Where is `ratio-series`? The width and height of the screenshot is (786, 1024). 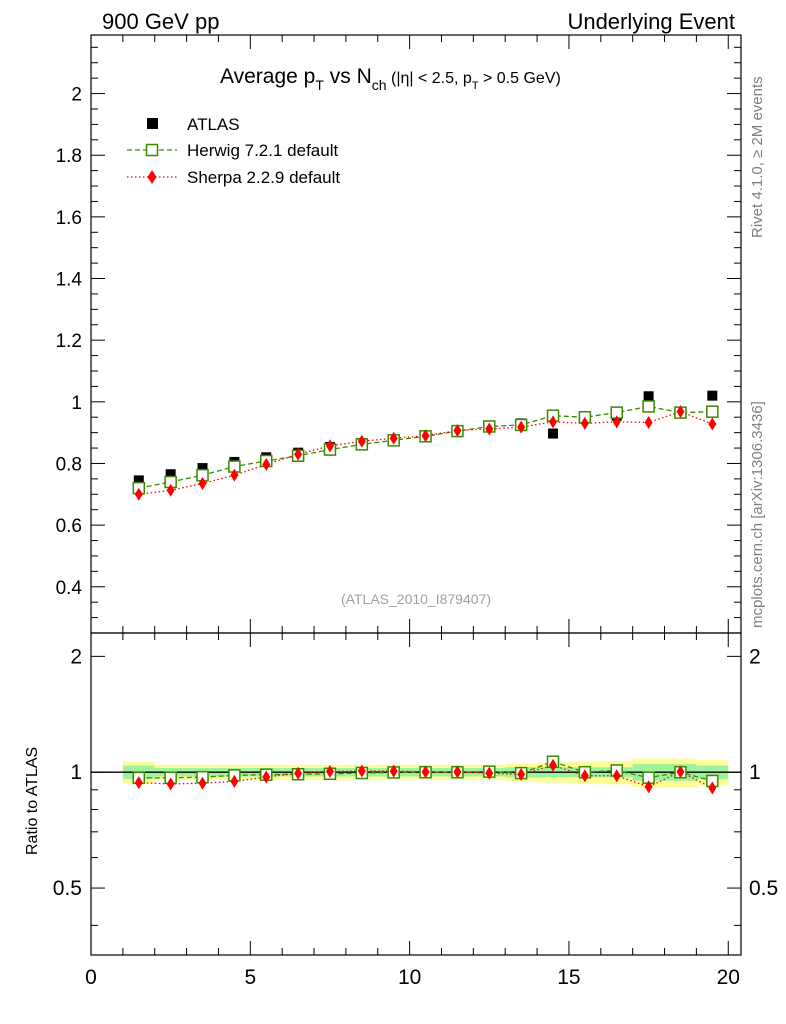 ratio-series is located at coordinates (425, 775).